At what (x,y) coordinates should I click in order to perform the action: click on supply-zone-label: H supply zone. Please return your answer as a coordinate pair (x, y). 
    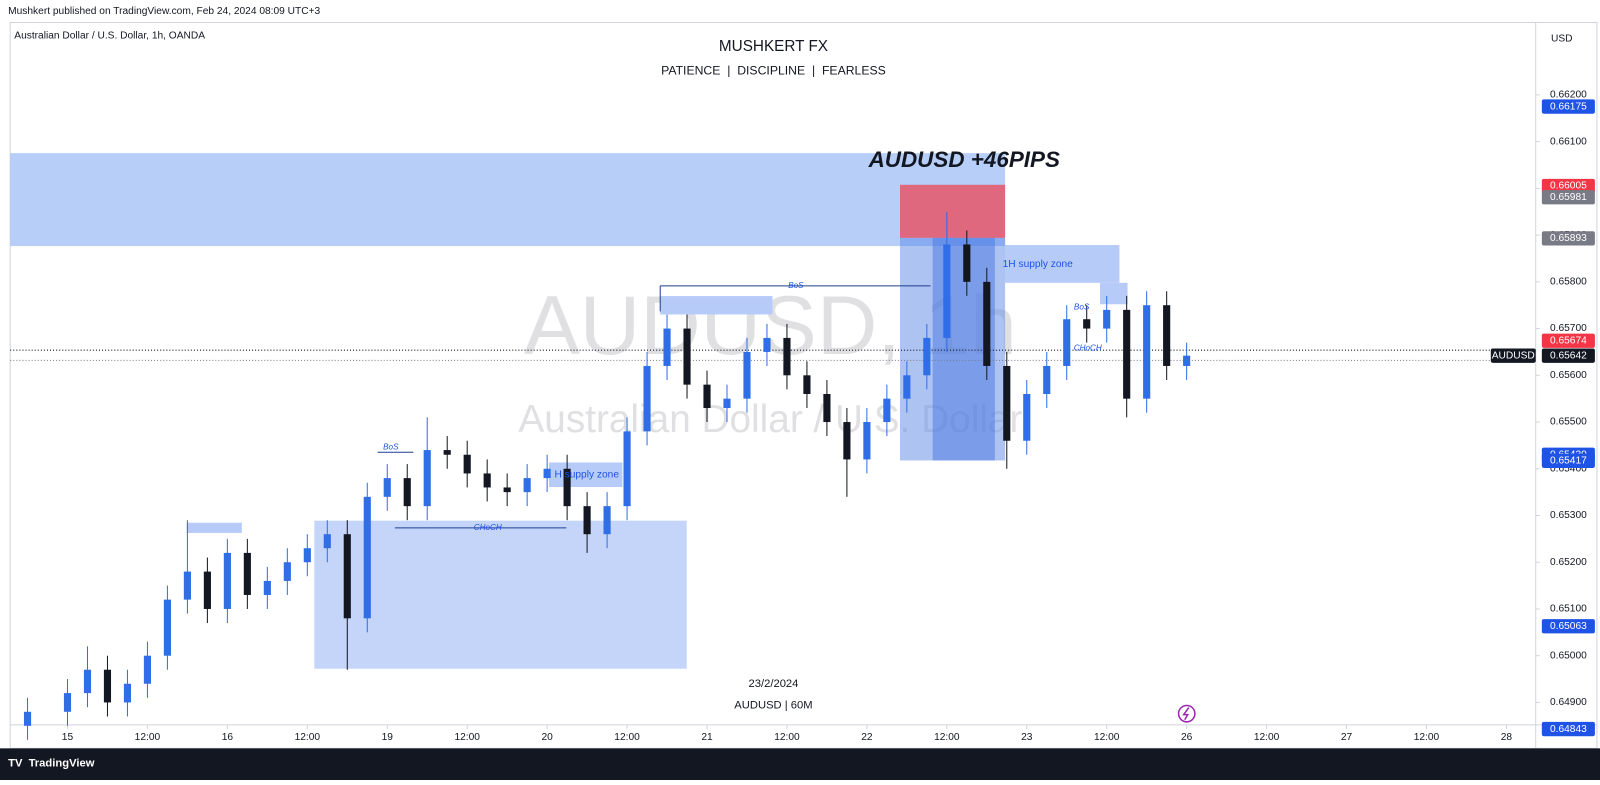
    Looking at the image, I should click on (586, 474).